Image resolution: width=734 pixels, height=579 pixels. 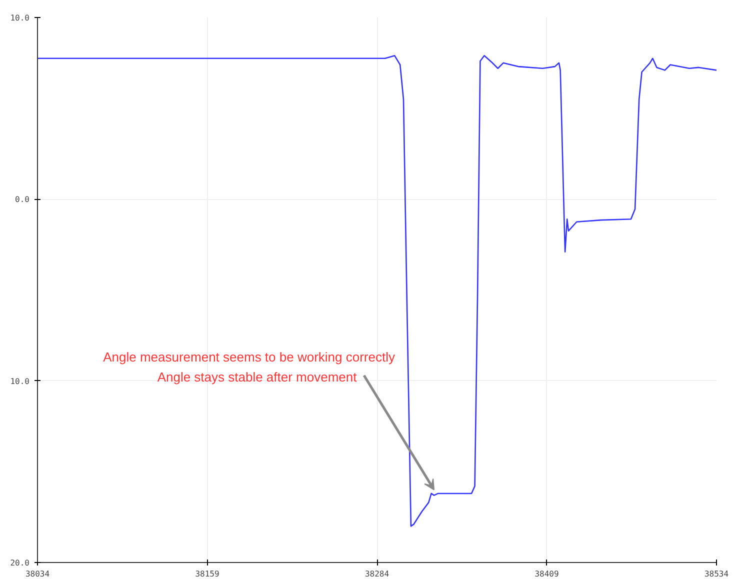 What do you see at coordinates (22, 199) in the screenshot?
I see `y-tick-label: 0.0` at bounding box center [22, 199].